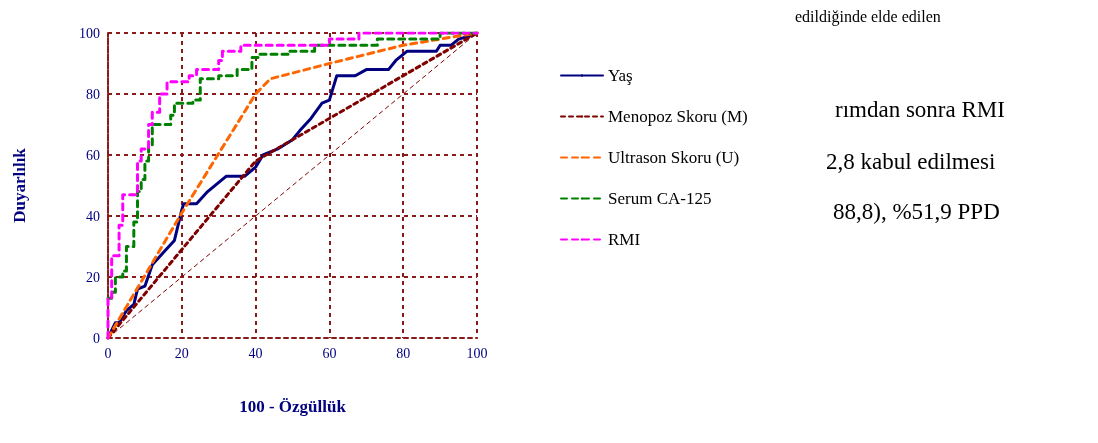 This screenshot has width=1098, height=443. What do you see at coordinates (916, 211) in the screenshot?
I see `text: 88,8), %51,9 PPD` at bounding box center [916, 211].